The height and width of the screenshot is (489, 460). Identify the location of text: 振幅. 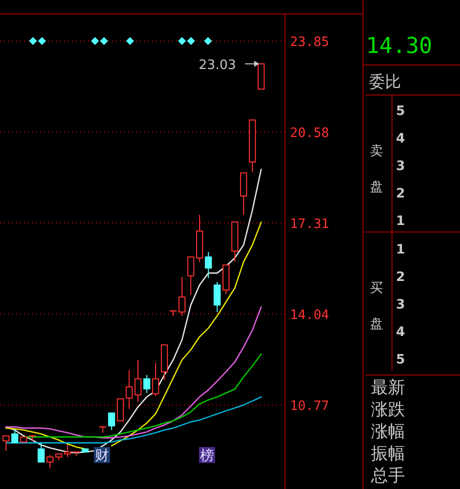
(388, 454).